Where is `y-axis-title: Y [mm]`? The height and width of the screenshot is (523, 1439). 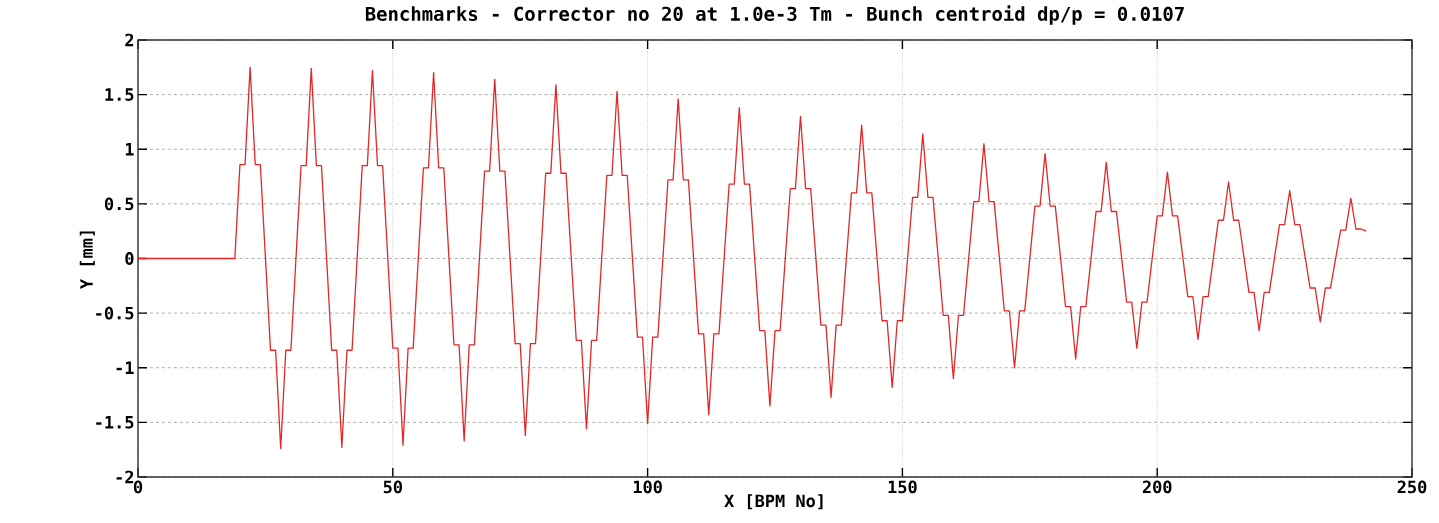 y-axis-title: Y [mm] is located at coordinates (87, 260).